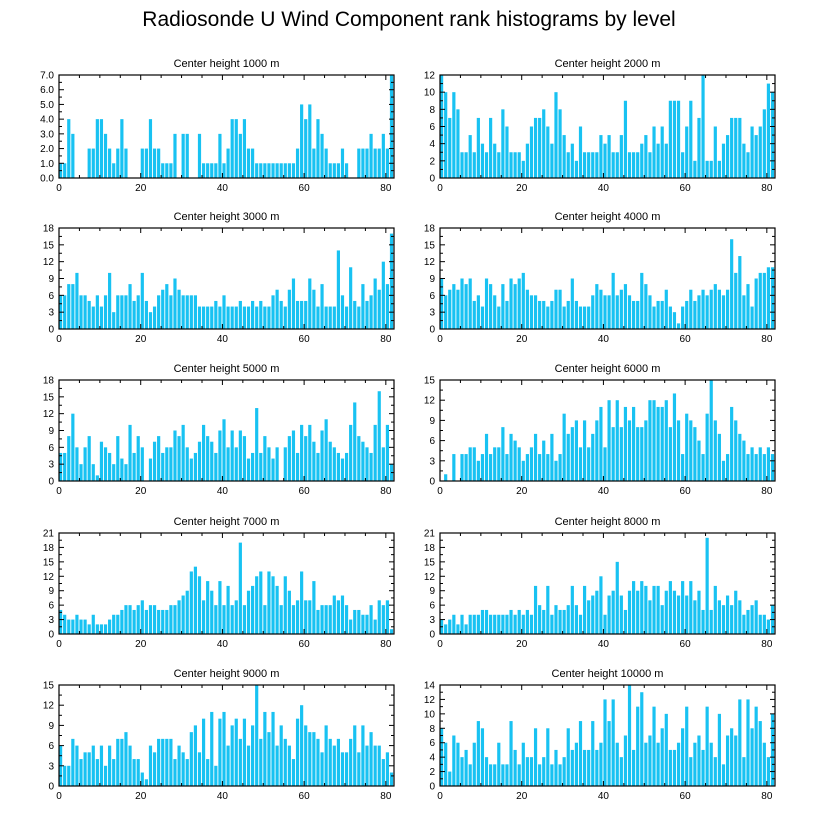 The height and width of the screenshot is (824, 818). Describe the element at coordinates (219, 278) in the screenshot. I see `histogram-panel: Center height 3000 m 0 20 40 60 80 0 3 6 9 12 15 18` at that location.